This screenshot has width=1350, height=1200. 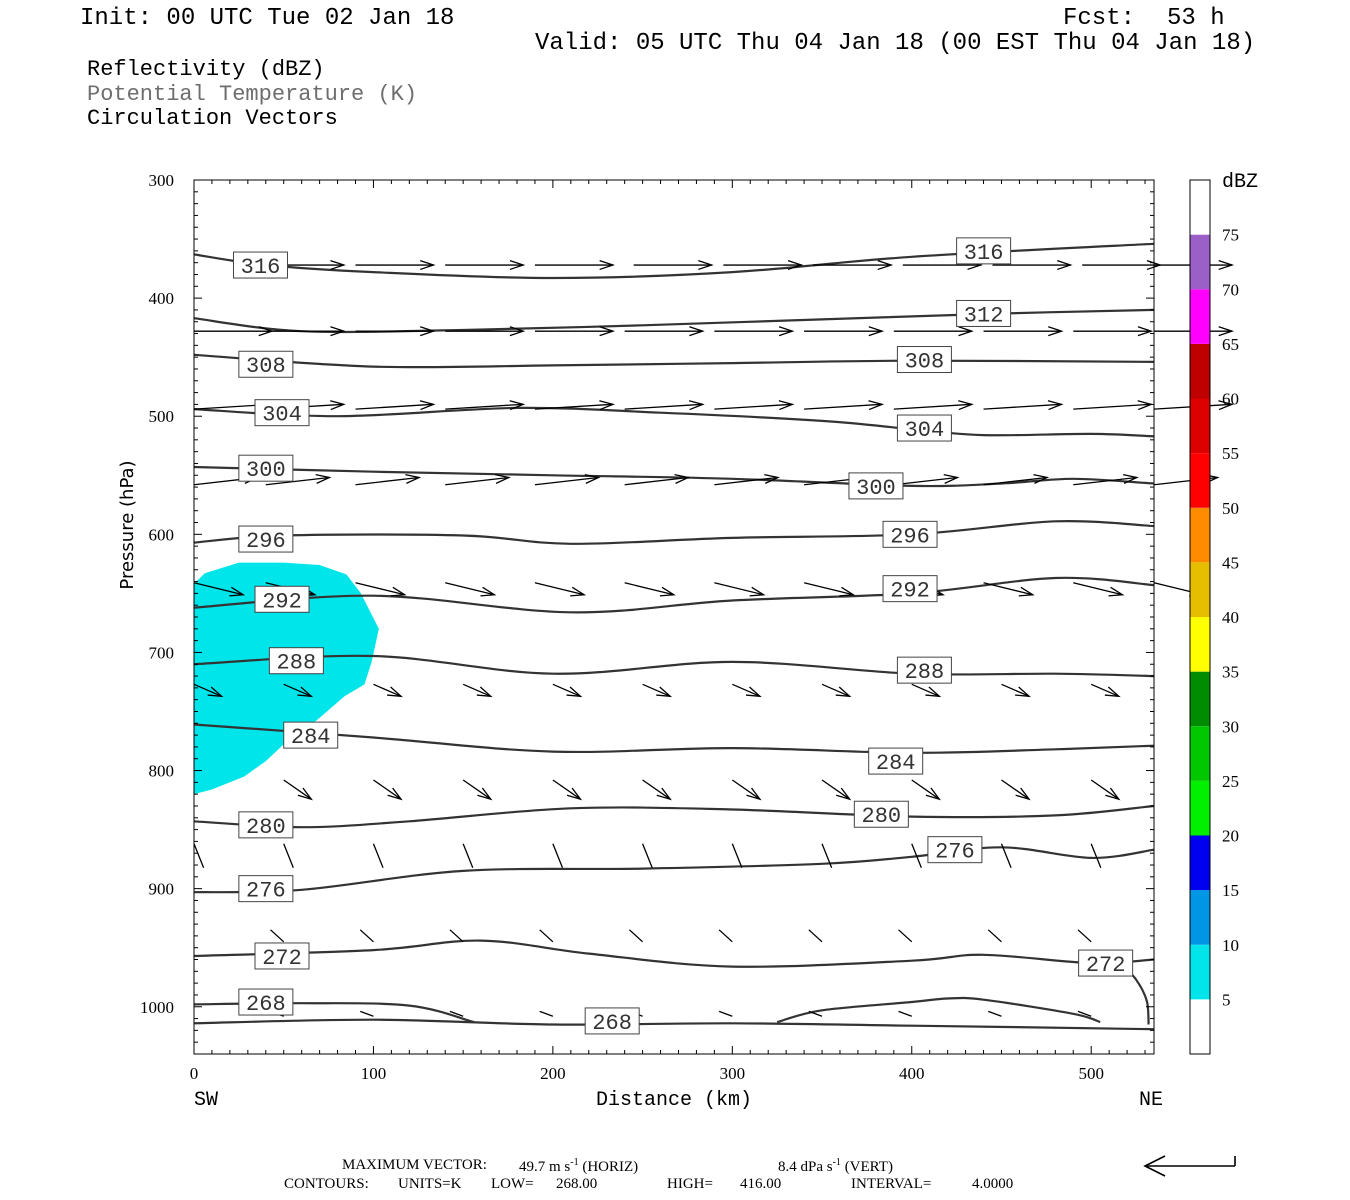 I want to click on contour-label-308: 308, so click(x=924, y=360).